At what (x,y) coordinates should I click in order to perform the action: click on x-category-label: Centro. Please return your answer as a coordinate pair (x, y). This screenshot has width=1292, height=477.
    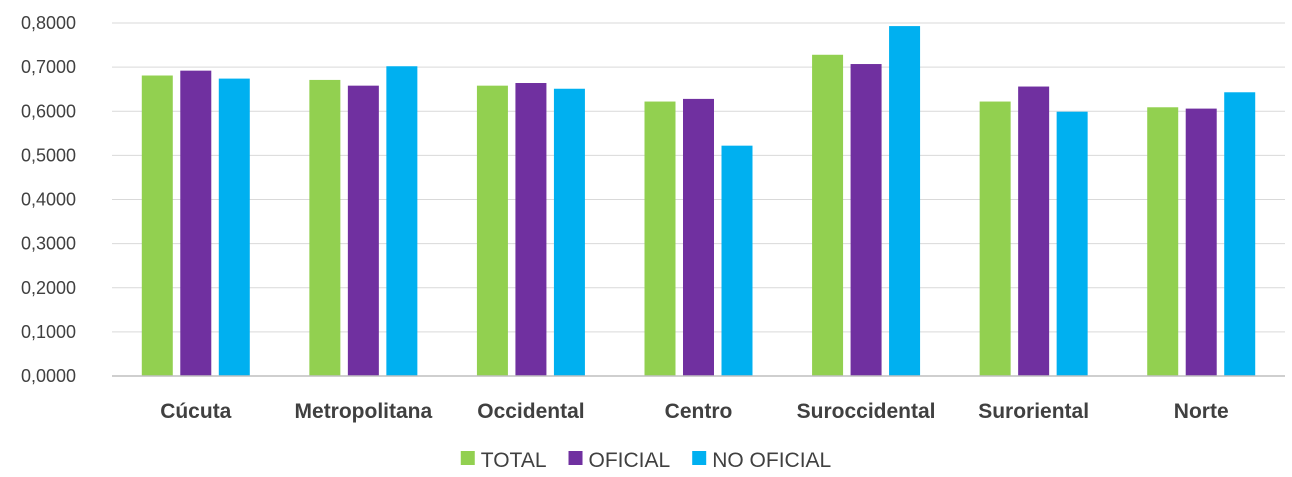
    Looking at the image, I should click on (699, 411).